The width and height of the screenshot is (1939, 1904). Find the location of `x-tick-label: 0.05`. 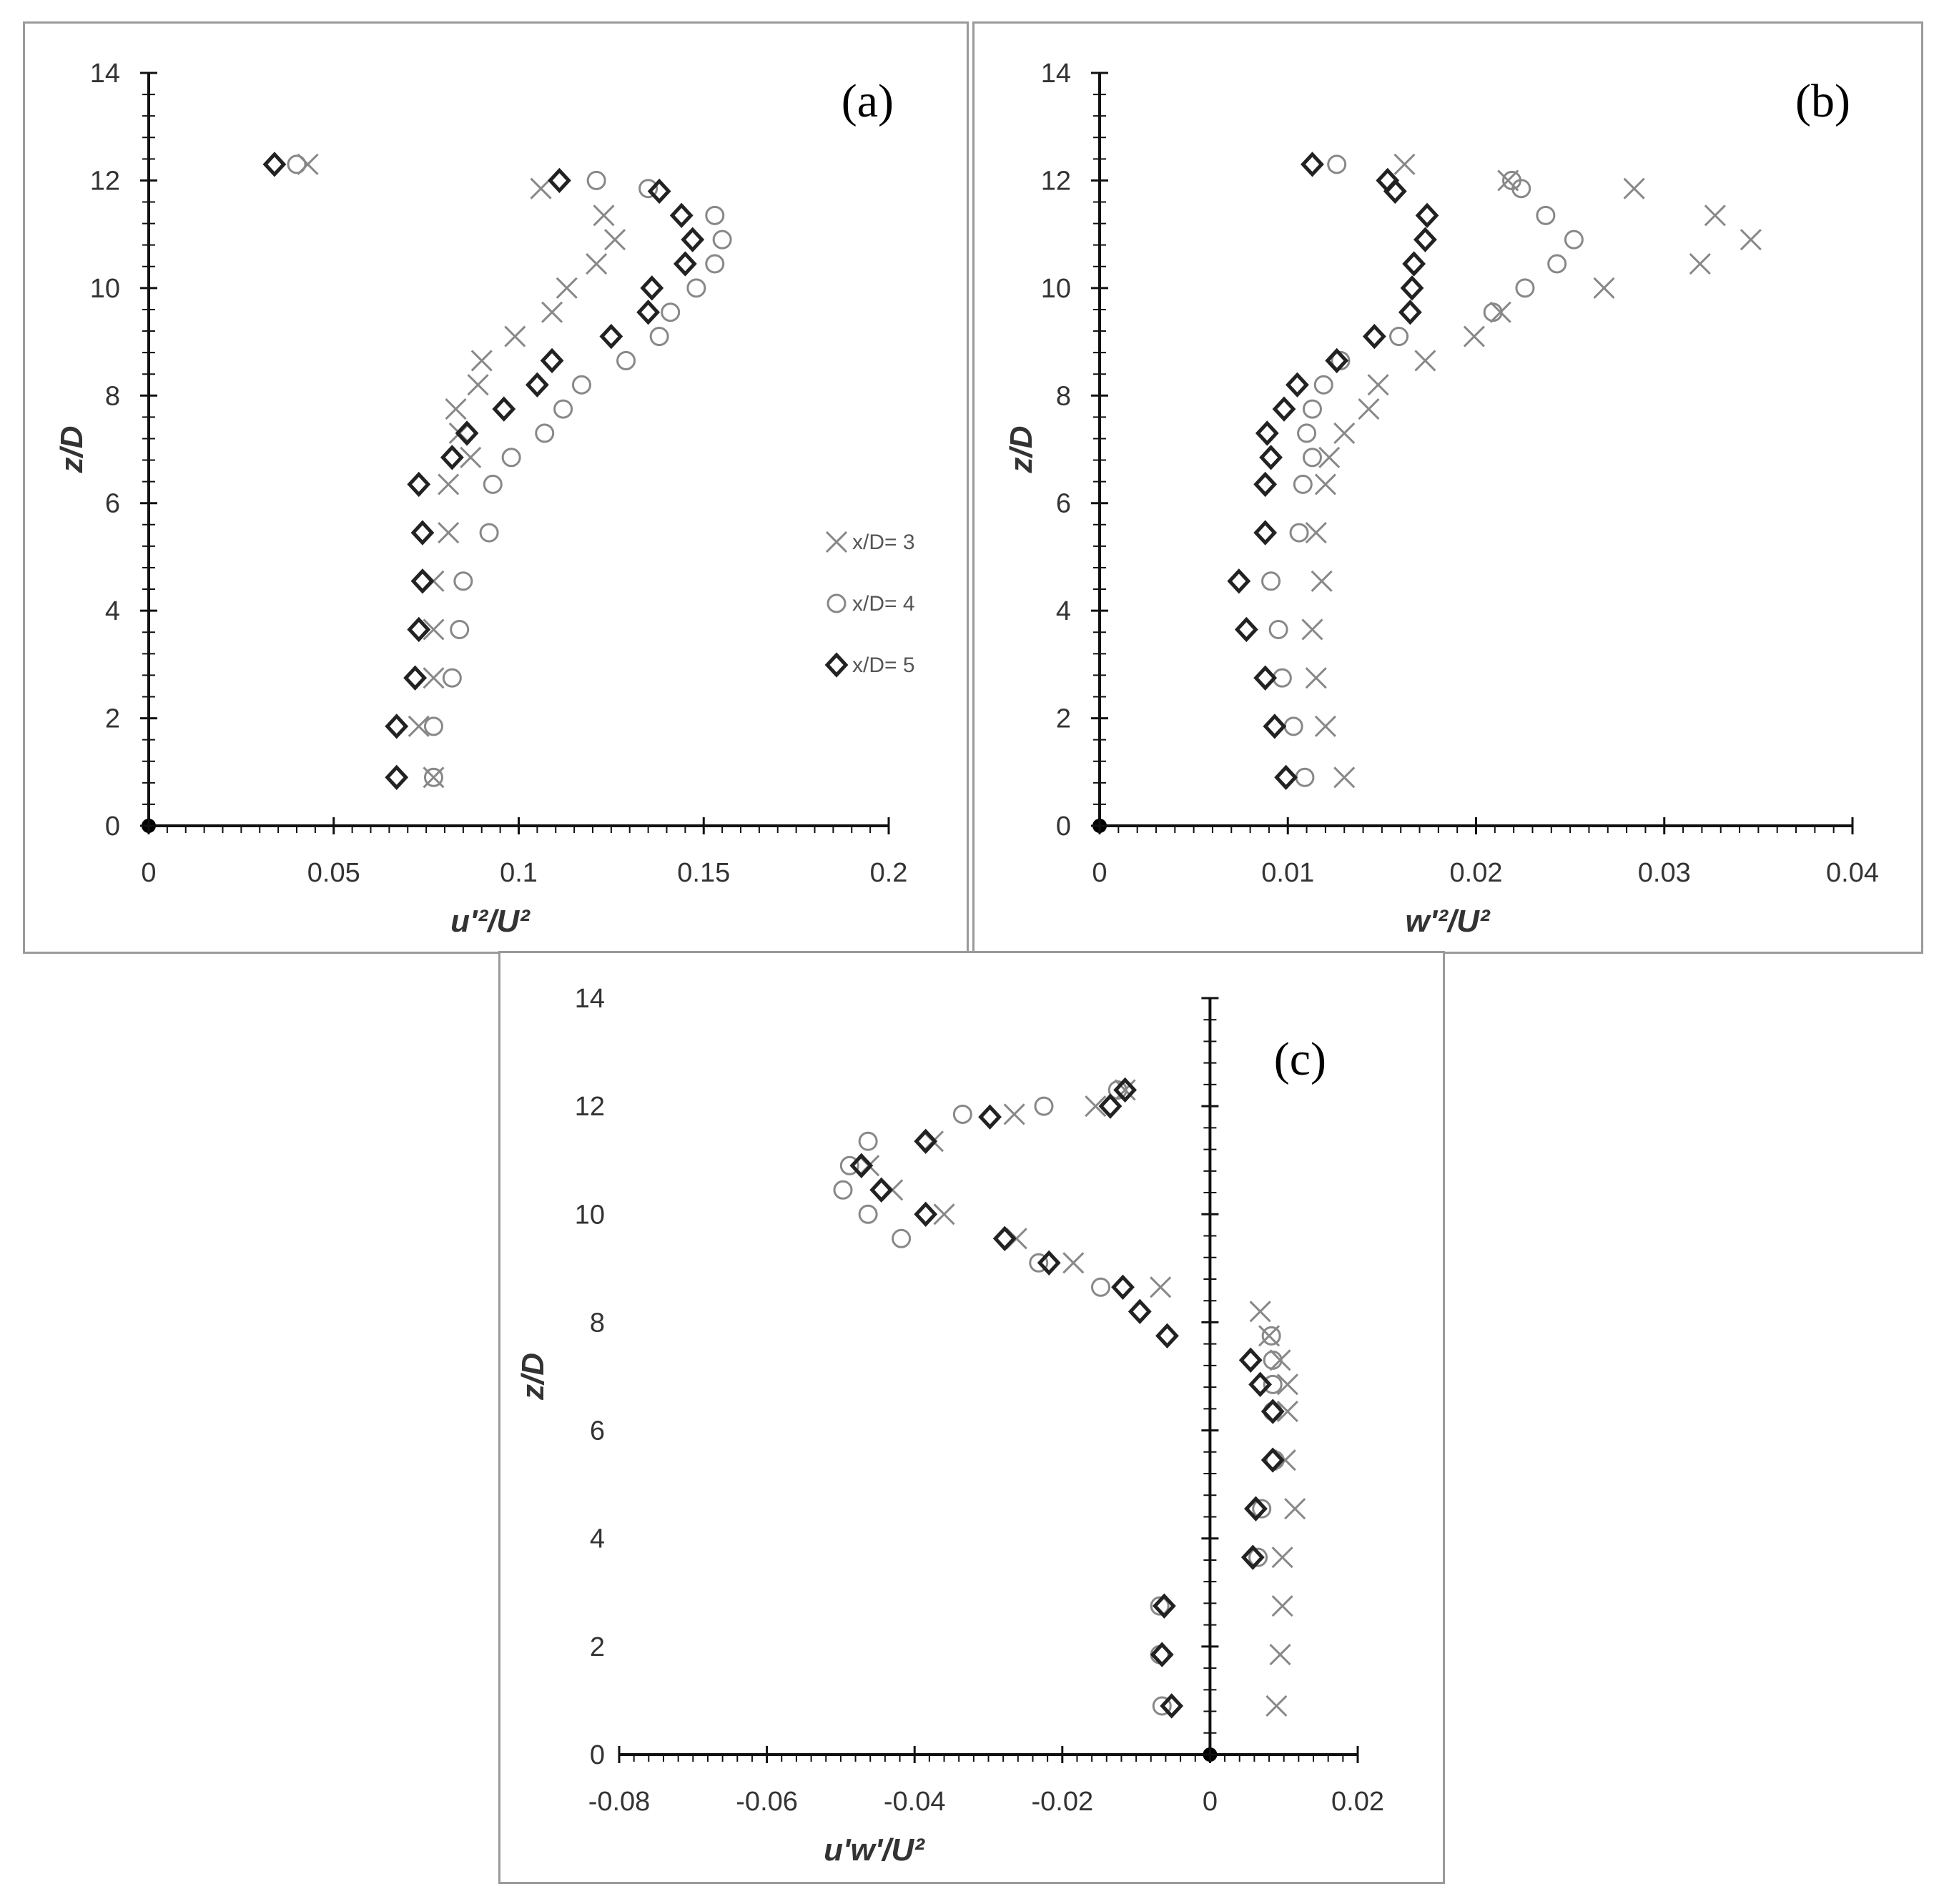

x-tick-label: 0.05 is located at coordinates (333, 873).